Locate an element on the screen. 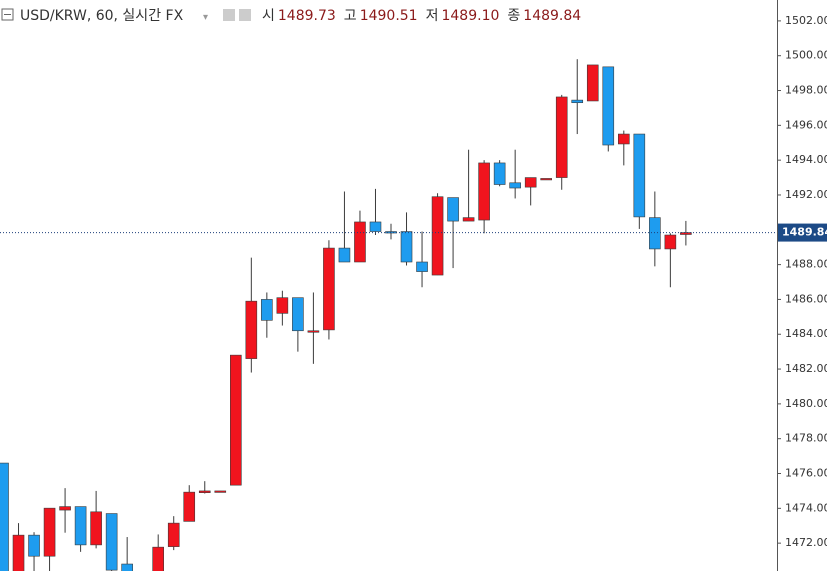 Image resolution: width=827 pixels, height=575 pixels. last-price-box is located at coordinates (802, 232).